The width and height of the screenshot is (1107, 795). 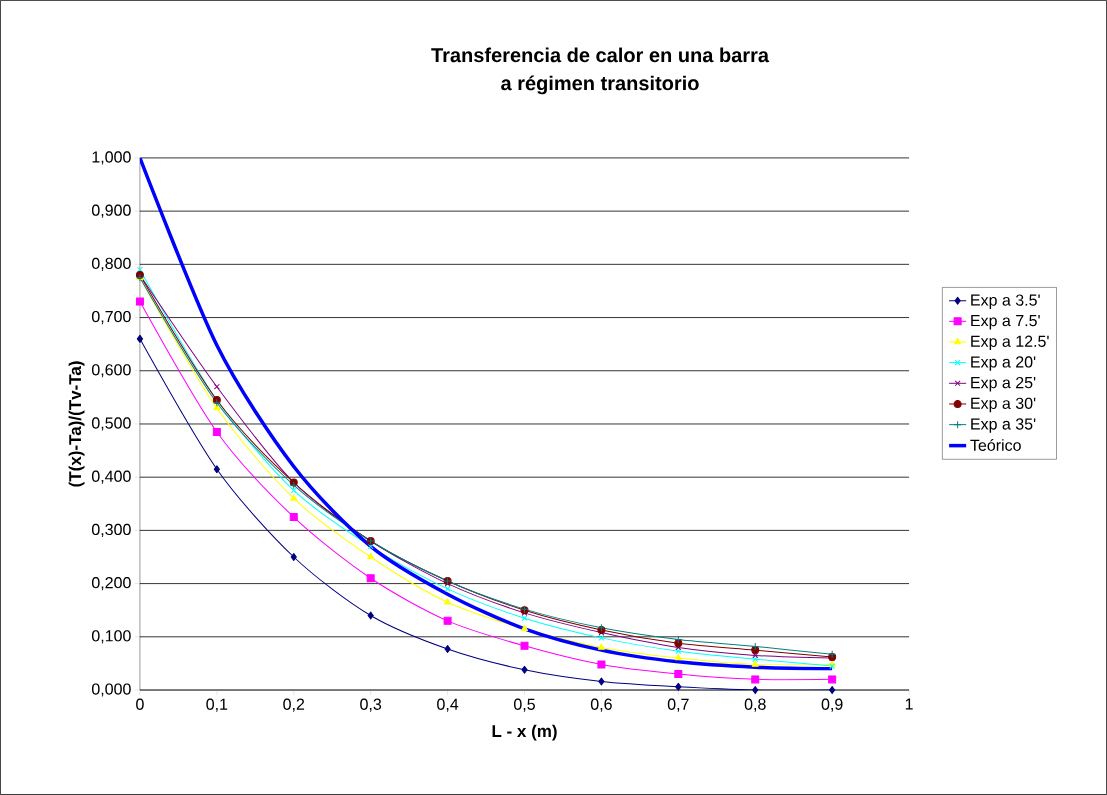 I want to click on legend-label: Exp a 12.5', so click(x=1010, y=343).